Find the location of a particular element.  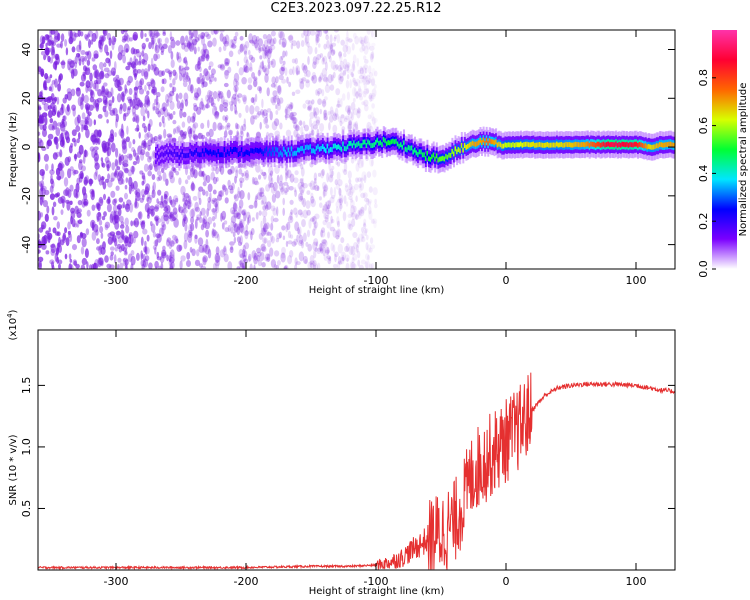

spectrogram-x-axis-label: Height of straight line (km) is located at coordinates (377, 290).